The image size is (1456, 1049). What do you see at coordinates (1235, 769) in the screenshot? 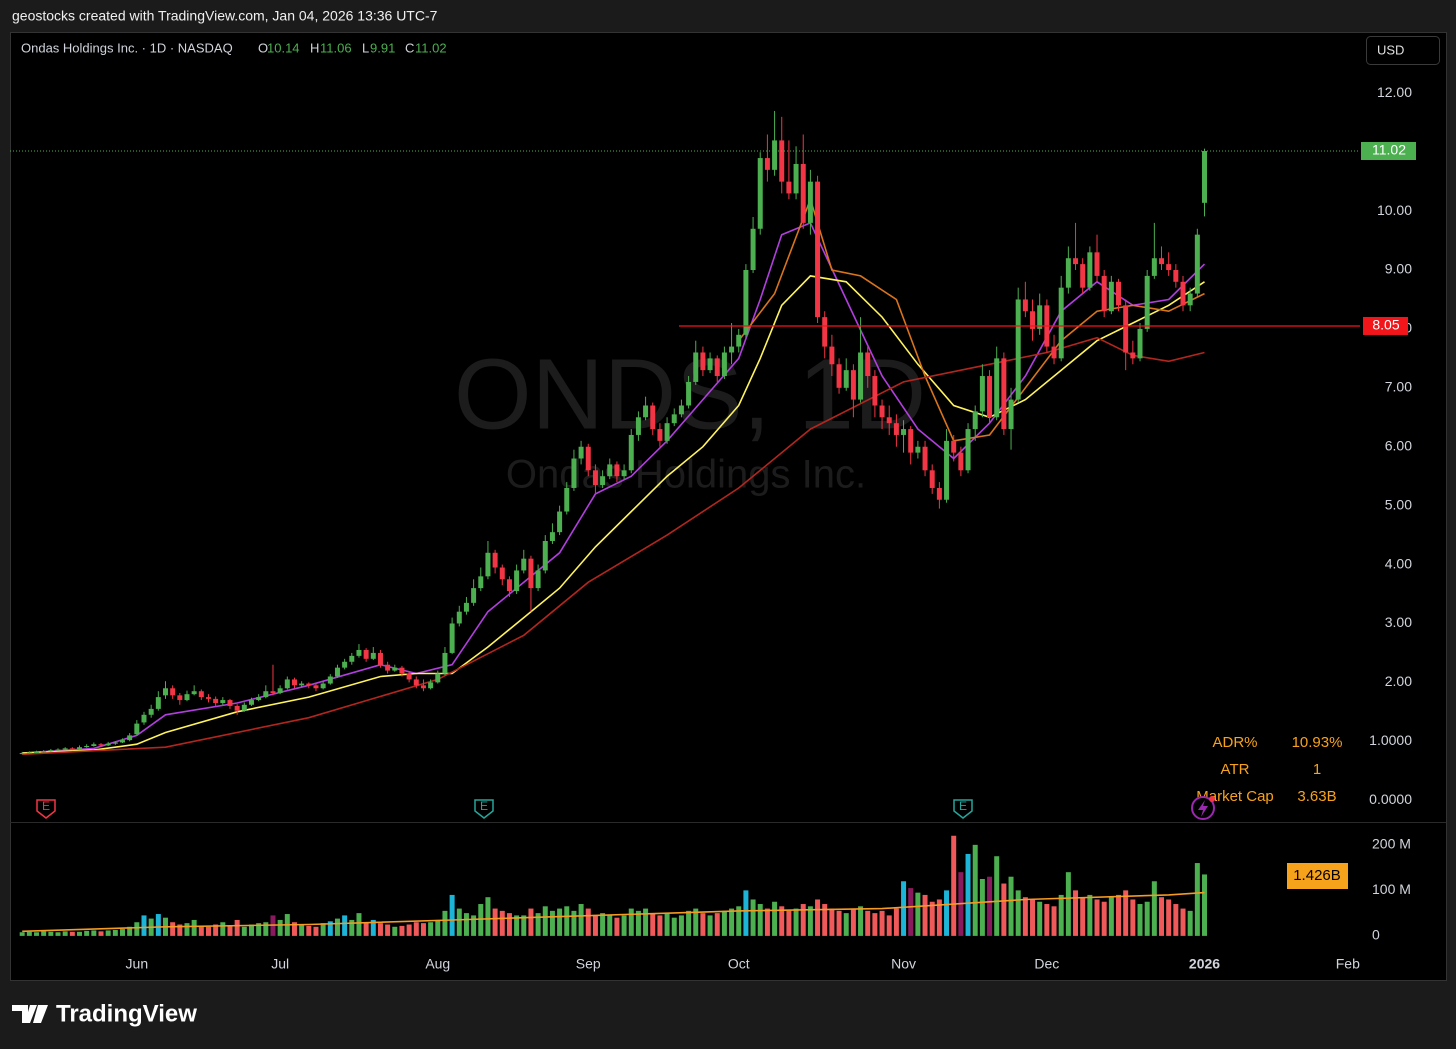
I see `stat-label: ATR` at bounding box center [1235, 769].